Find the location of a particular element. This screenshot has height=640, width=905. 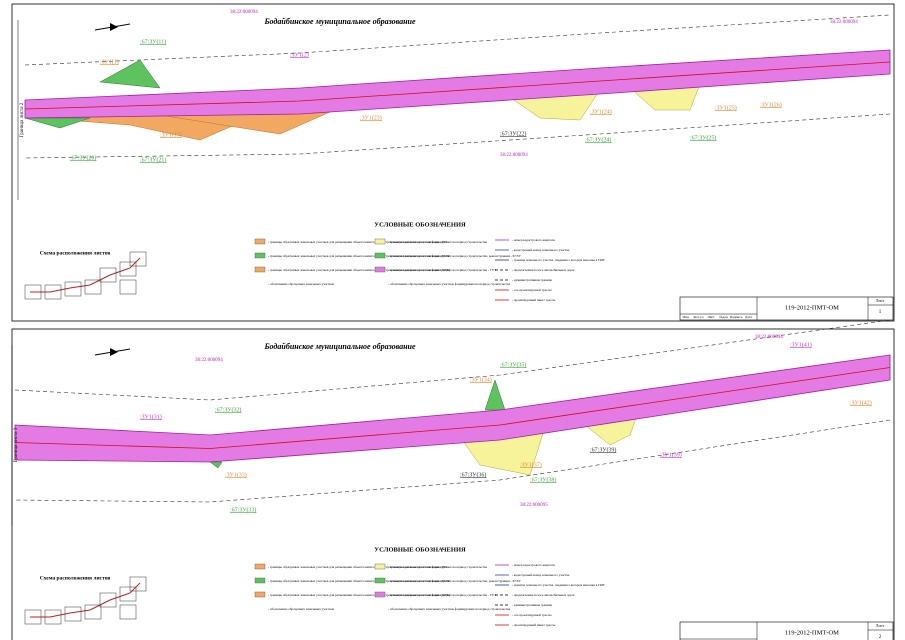

parcel-label: :ЗУ1(31) is located at coordinates (151, 416).